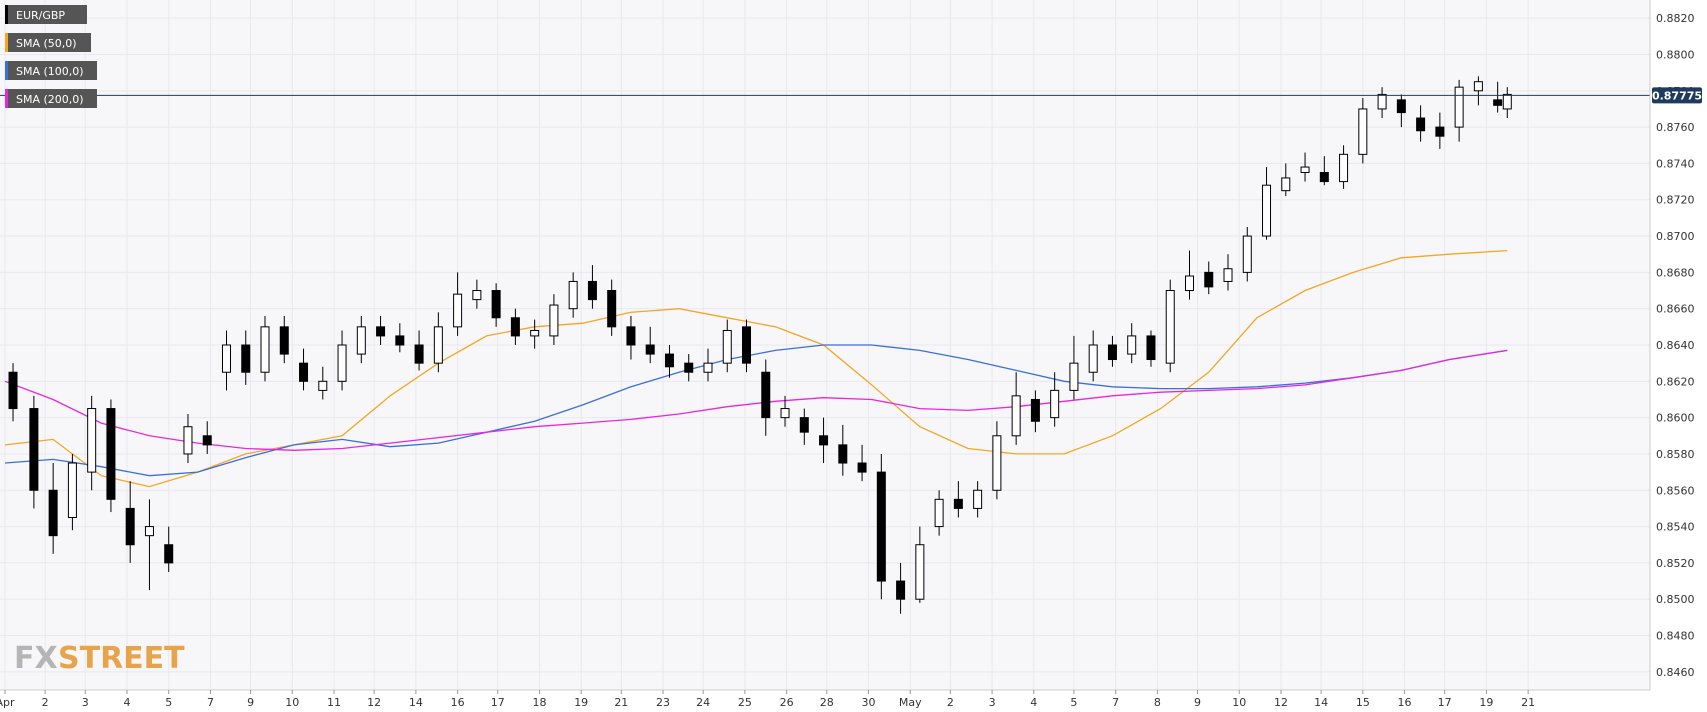 The width and height of the screenshot is (1707, 712). What do you see at coordinates (1675, 527) in the screenshot?
I see `y-tick-label-4: 0.8540` at bounding box center [1675, 527].